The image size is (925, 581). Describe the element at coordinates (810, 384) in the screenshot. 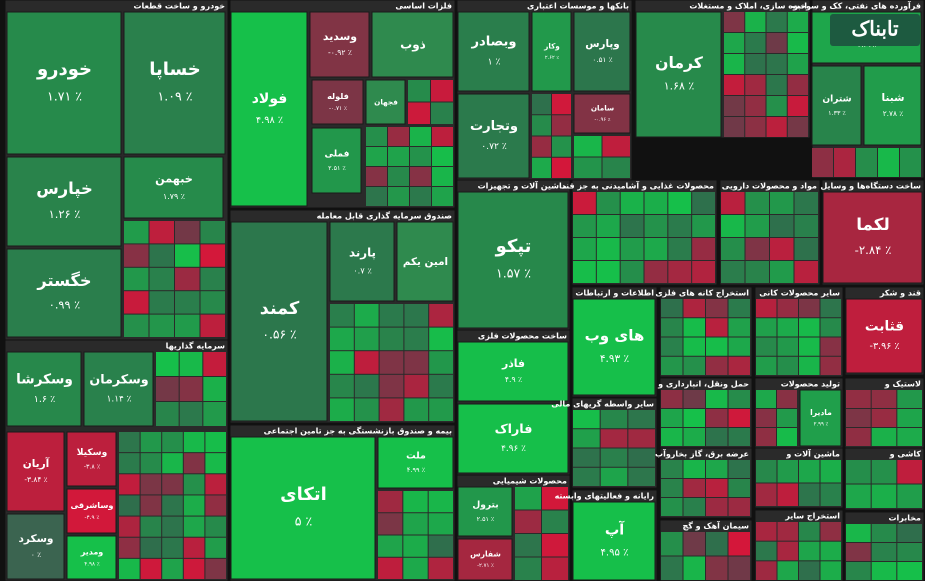

I see `sector-title: تولید محصولات` at that location.